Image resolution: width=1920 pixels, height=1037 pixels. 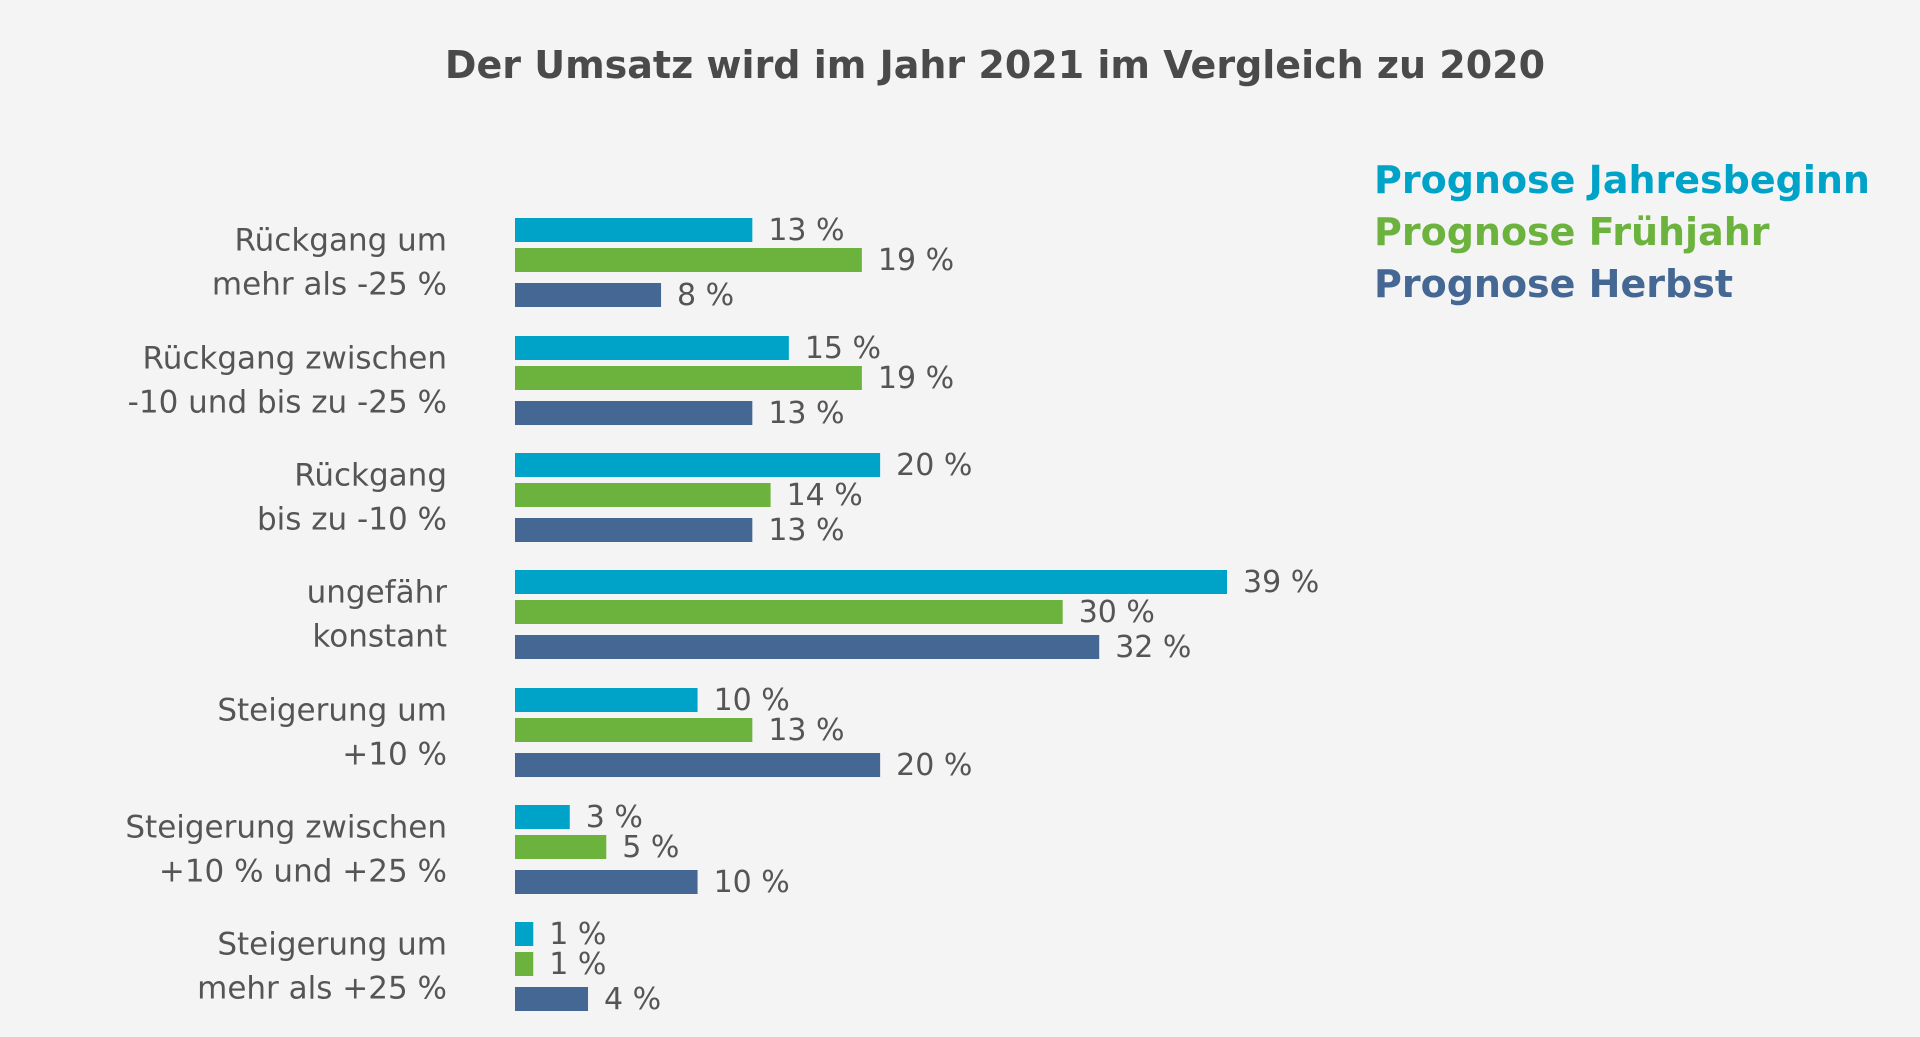 I want to click on category-label: bis zu -10 %, so click(x=352, y=520).